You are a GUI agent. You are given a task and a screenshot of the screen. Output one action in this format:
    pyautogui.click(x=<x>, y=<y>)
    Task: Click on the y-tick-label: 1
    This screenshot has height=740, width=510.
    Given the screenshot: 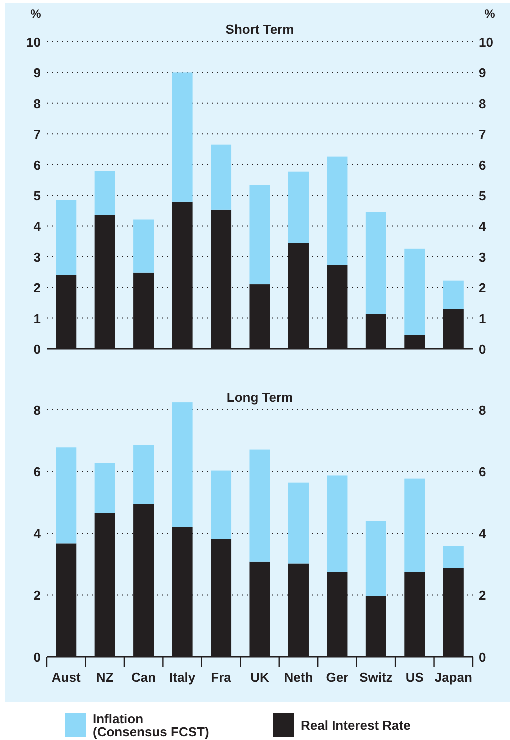 What is the action you would take?
    pyautogui.click(x=37, y=318)
    